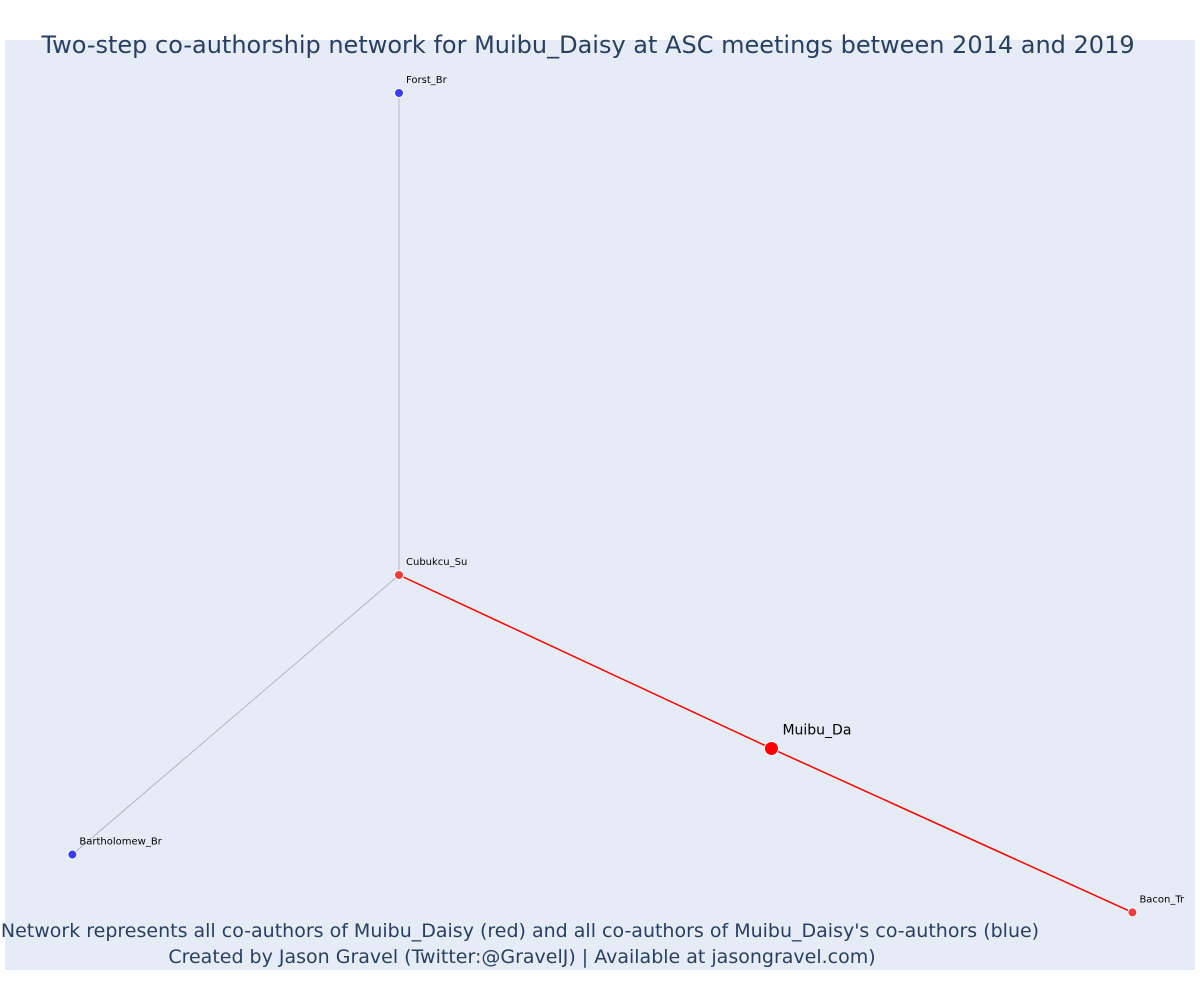 The image size is (1200, 1000). I want to click on edge-cubukcu-su-muibu-da, so click(585, 662).